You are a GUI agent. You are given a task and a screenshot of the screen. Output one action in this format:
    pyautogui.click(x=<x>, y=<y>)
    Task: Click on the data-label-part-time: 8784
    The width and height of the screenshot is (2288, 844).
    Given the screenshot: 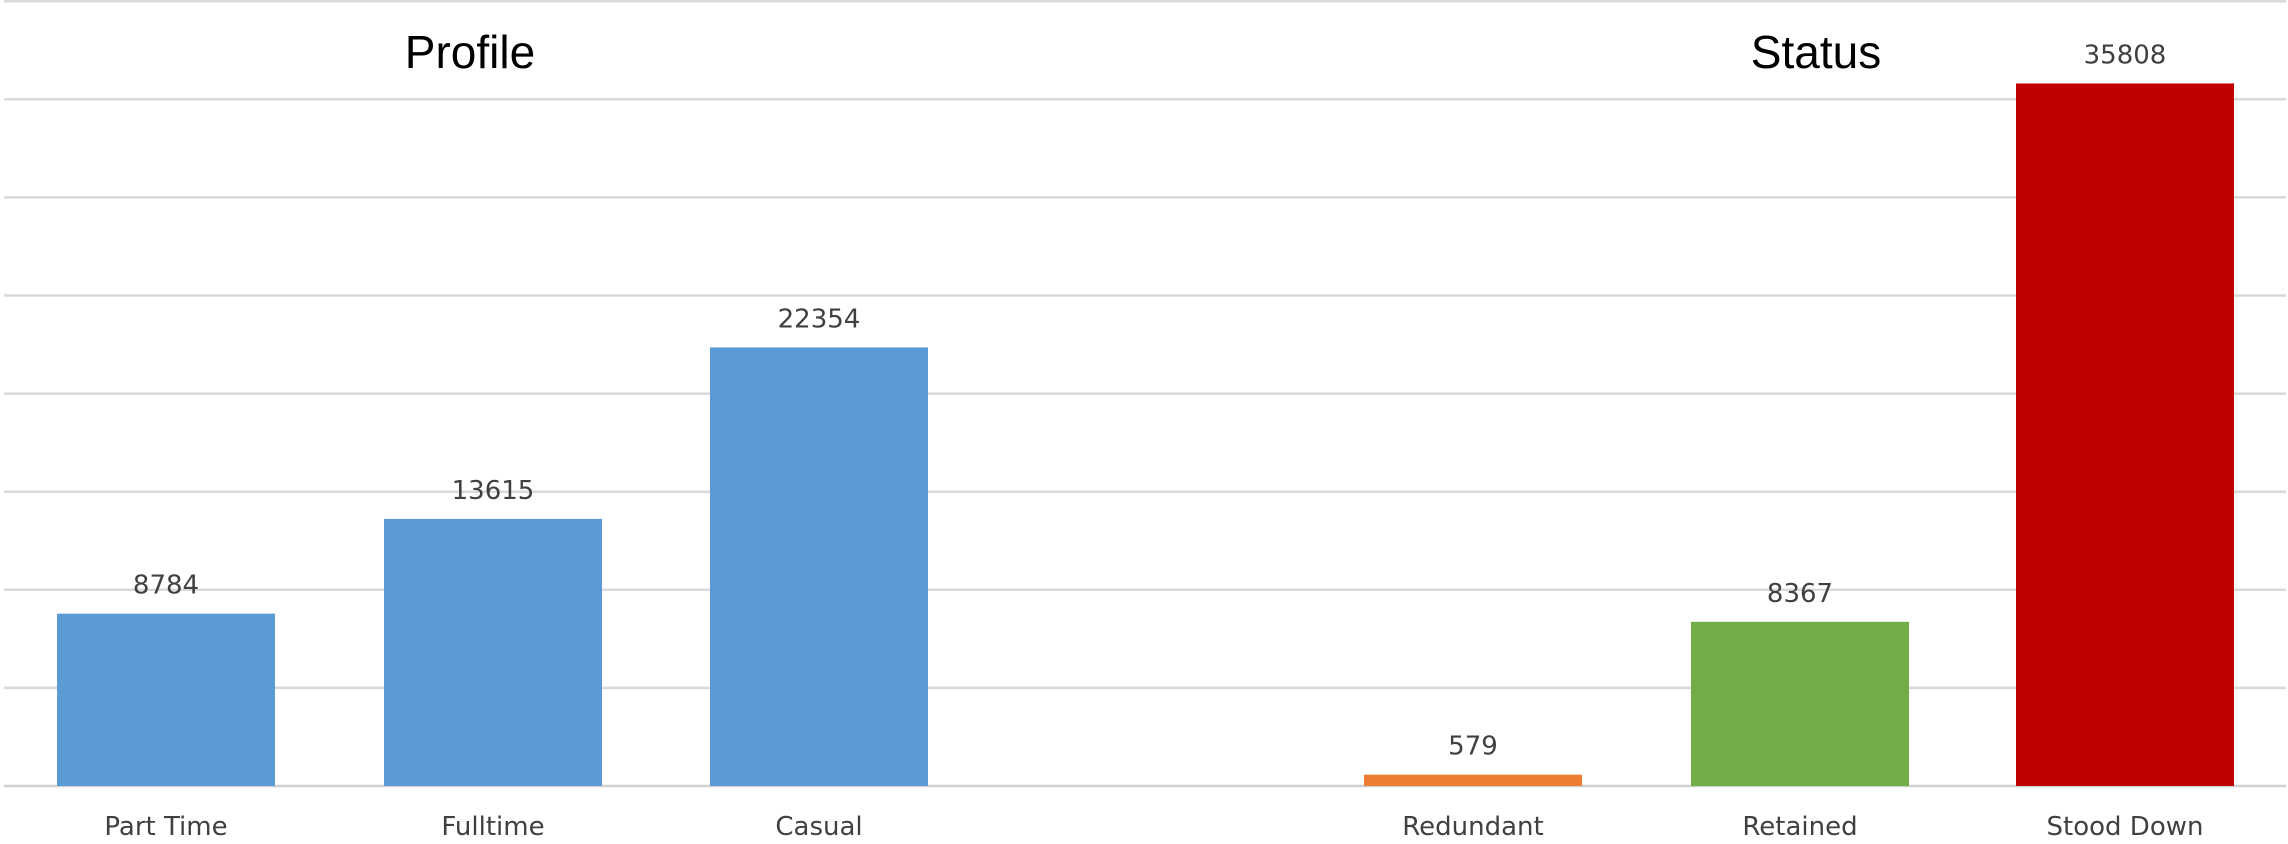 What is the action you would take?
    pyautogui.click(x=166, y=586)
    